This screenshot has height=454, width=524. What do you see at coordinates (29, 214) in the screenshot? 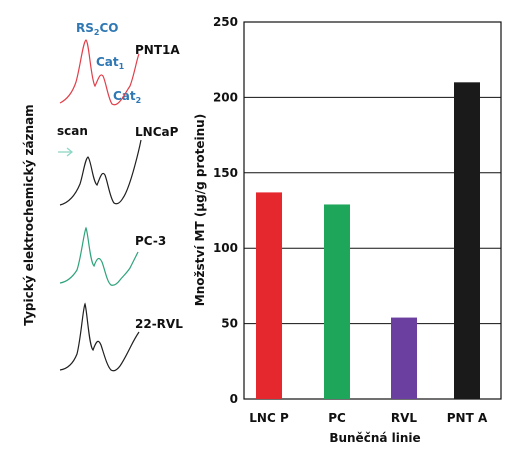
I see `trace-panel-ylabel: Typický elektrochemický záznam` at bounding box center [29, 214].